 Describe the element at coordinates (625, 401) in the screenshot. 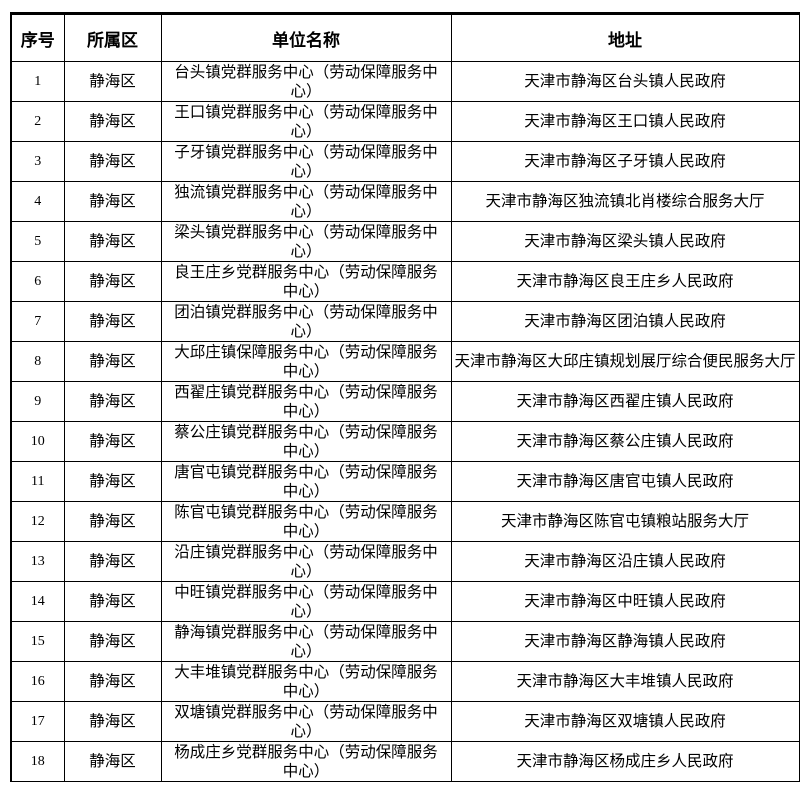

I see `cell-address: 天津市静海区西翟庄镇人民政府` at that location.